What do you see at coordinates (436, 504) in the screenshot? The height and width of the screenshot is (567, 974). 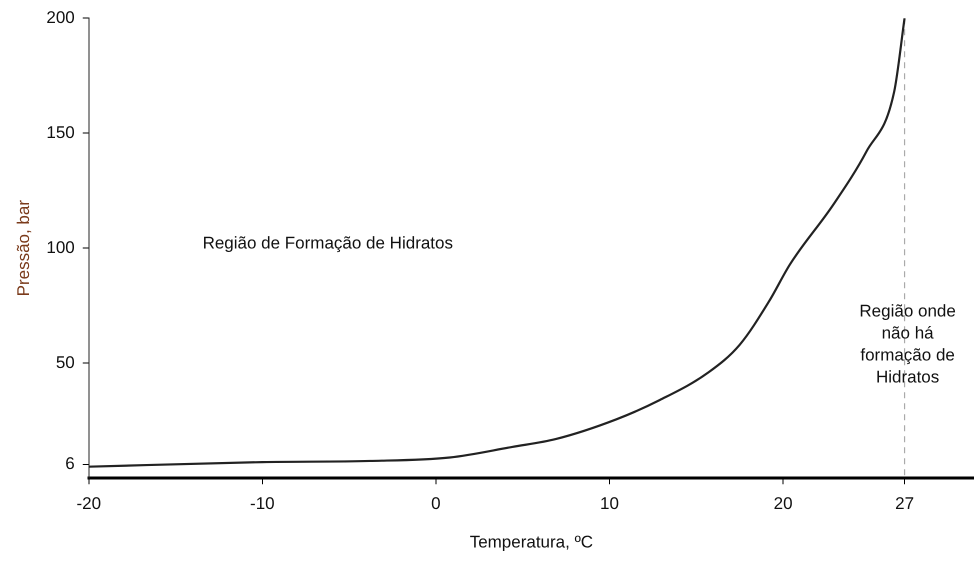 I see `x-tick-label: 0` at bounding box center [436, 504].